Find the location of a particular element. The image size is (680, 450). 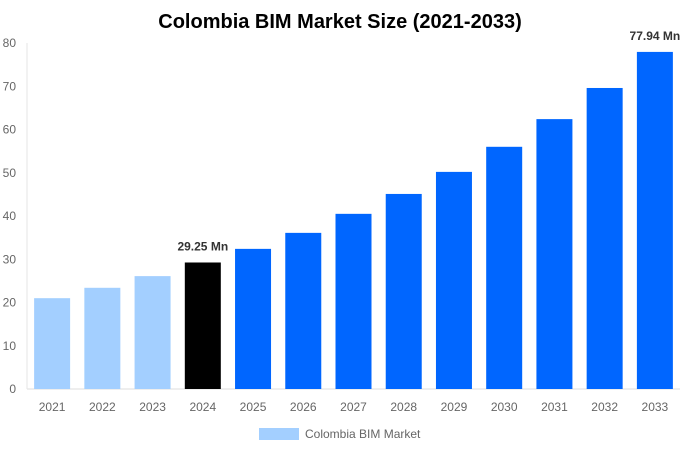

data-label: 77.94 Mn is located at coordinates (655, 36).